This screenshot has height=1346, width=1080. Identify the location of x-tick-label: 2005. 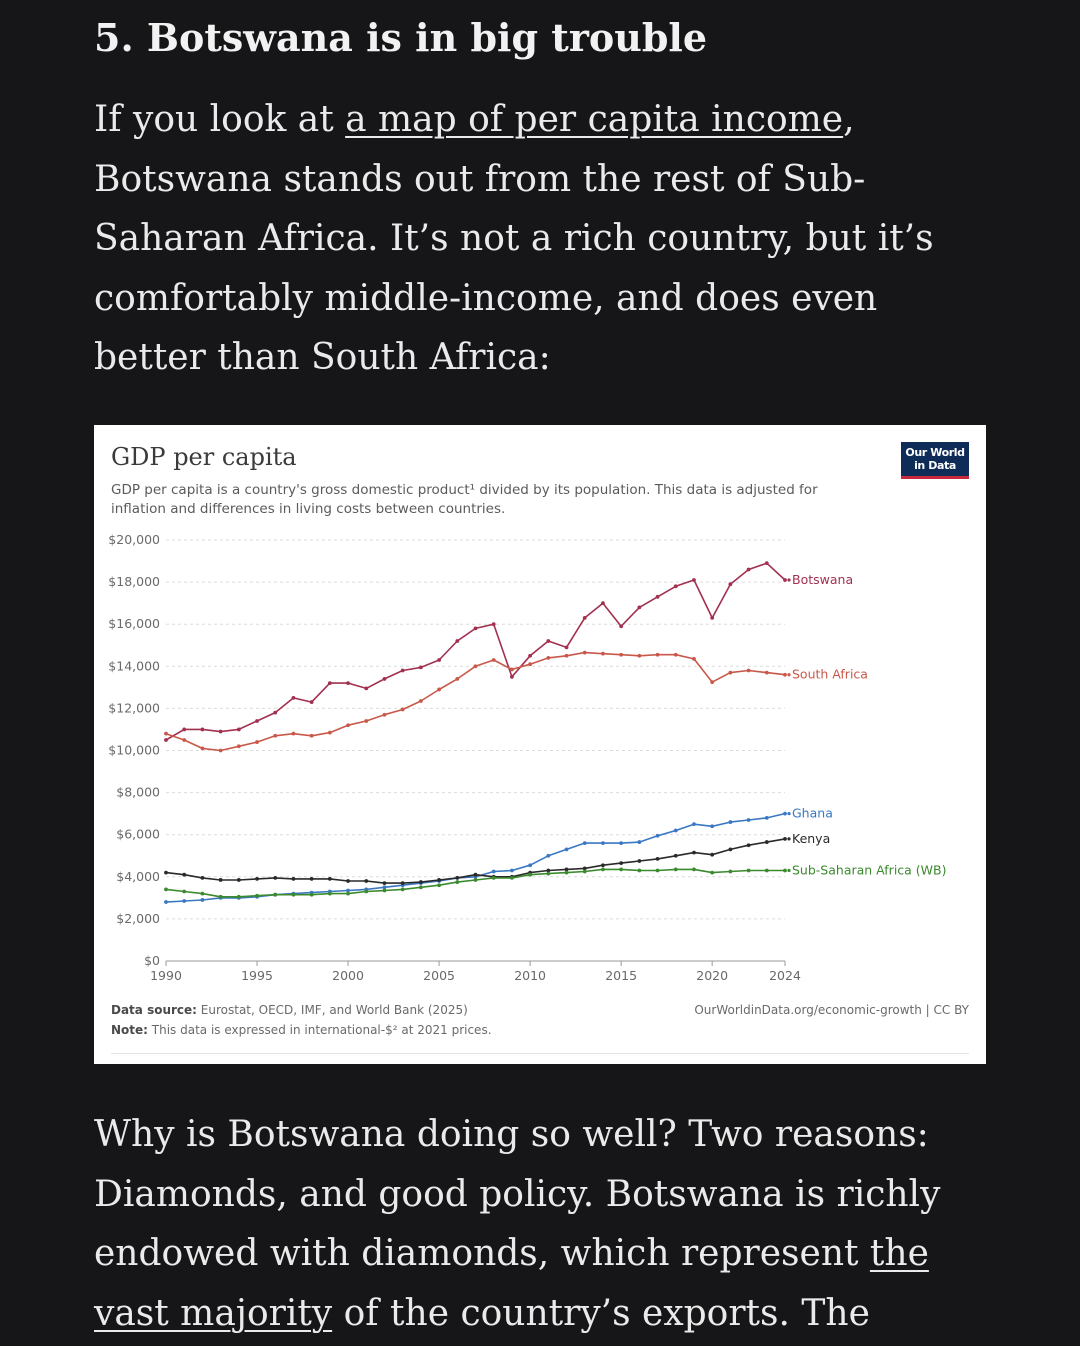
(439, 975).